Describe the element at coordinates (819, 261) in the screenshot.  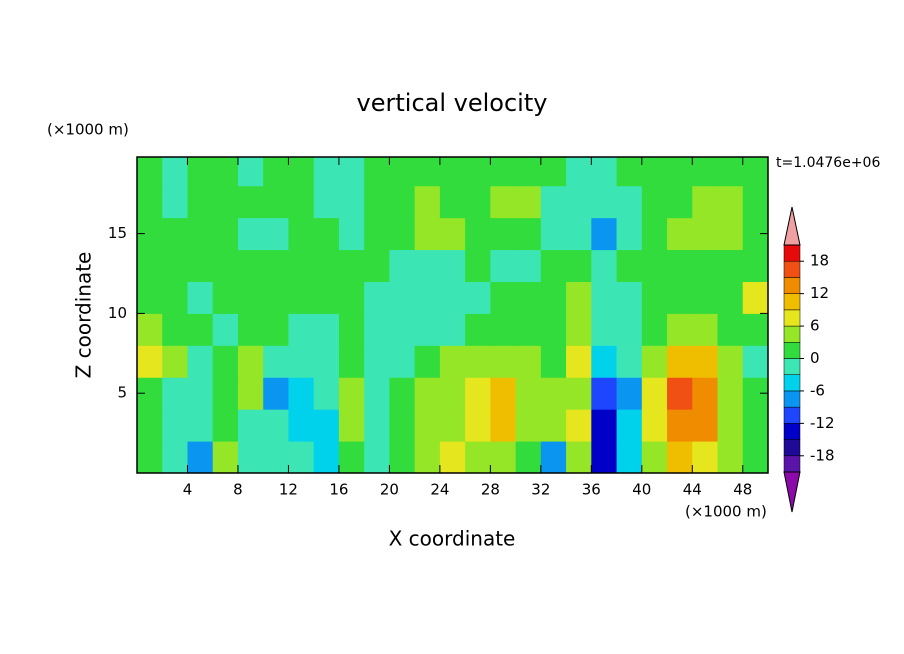
I see `colorbar-tick-label: 18` at that location.